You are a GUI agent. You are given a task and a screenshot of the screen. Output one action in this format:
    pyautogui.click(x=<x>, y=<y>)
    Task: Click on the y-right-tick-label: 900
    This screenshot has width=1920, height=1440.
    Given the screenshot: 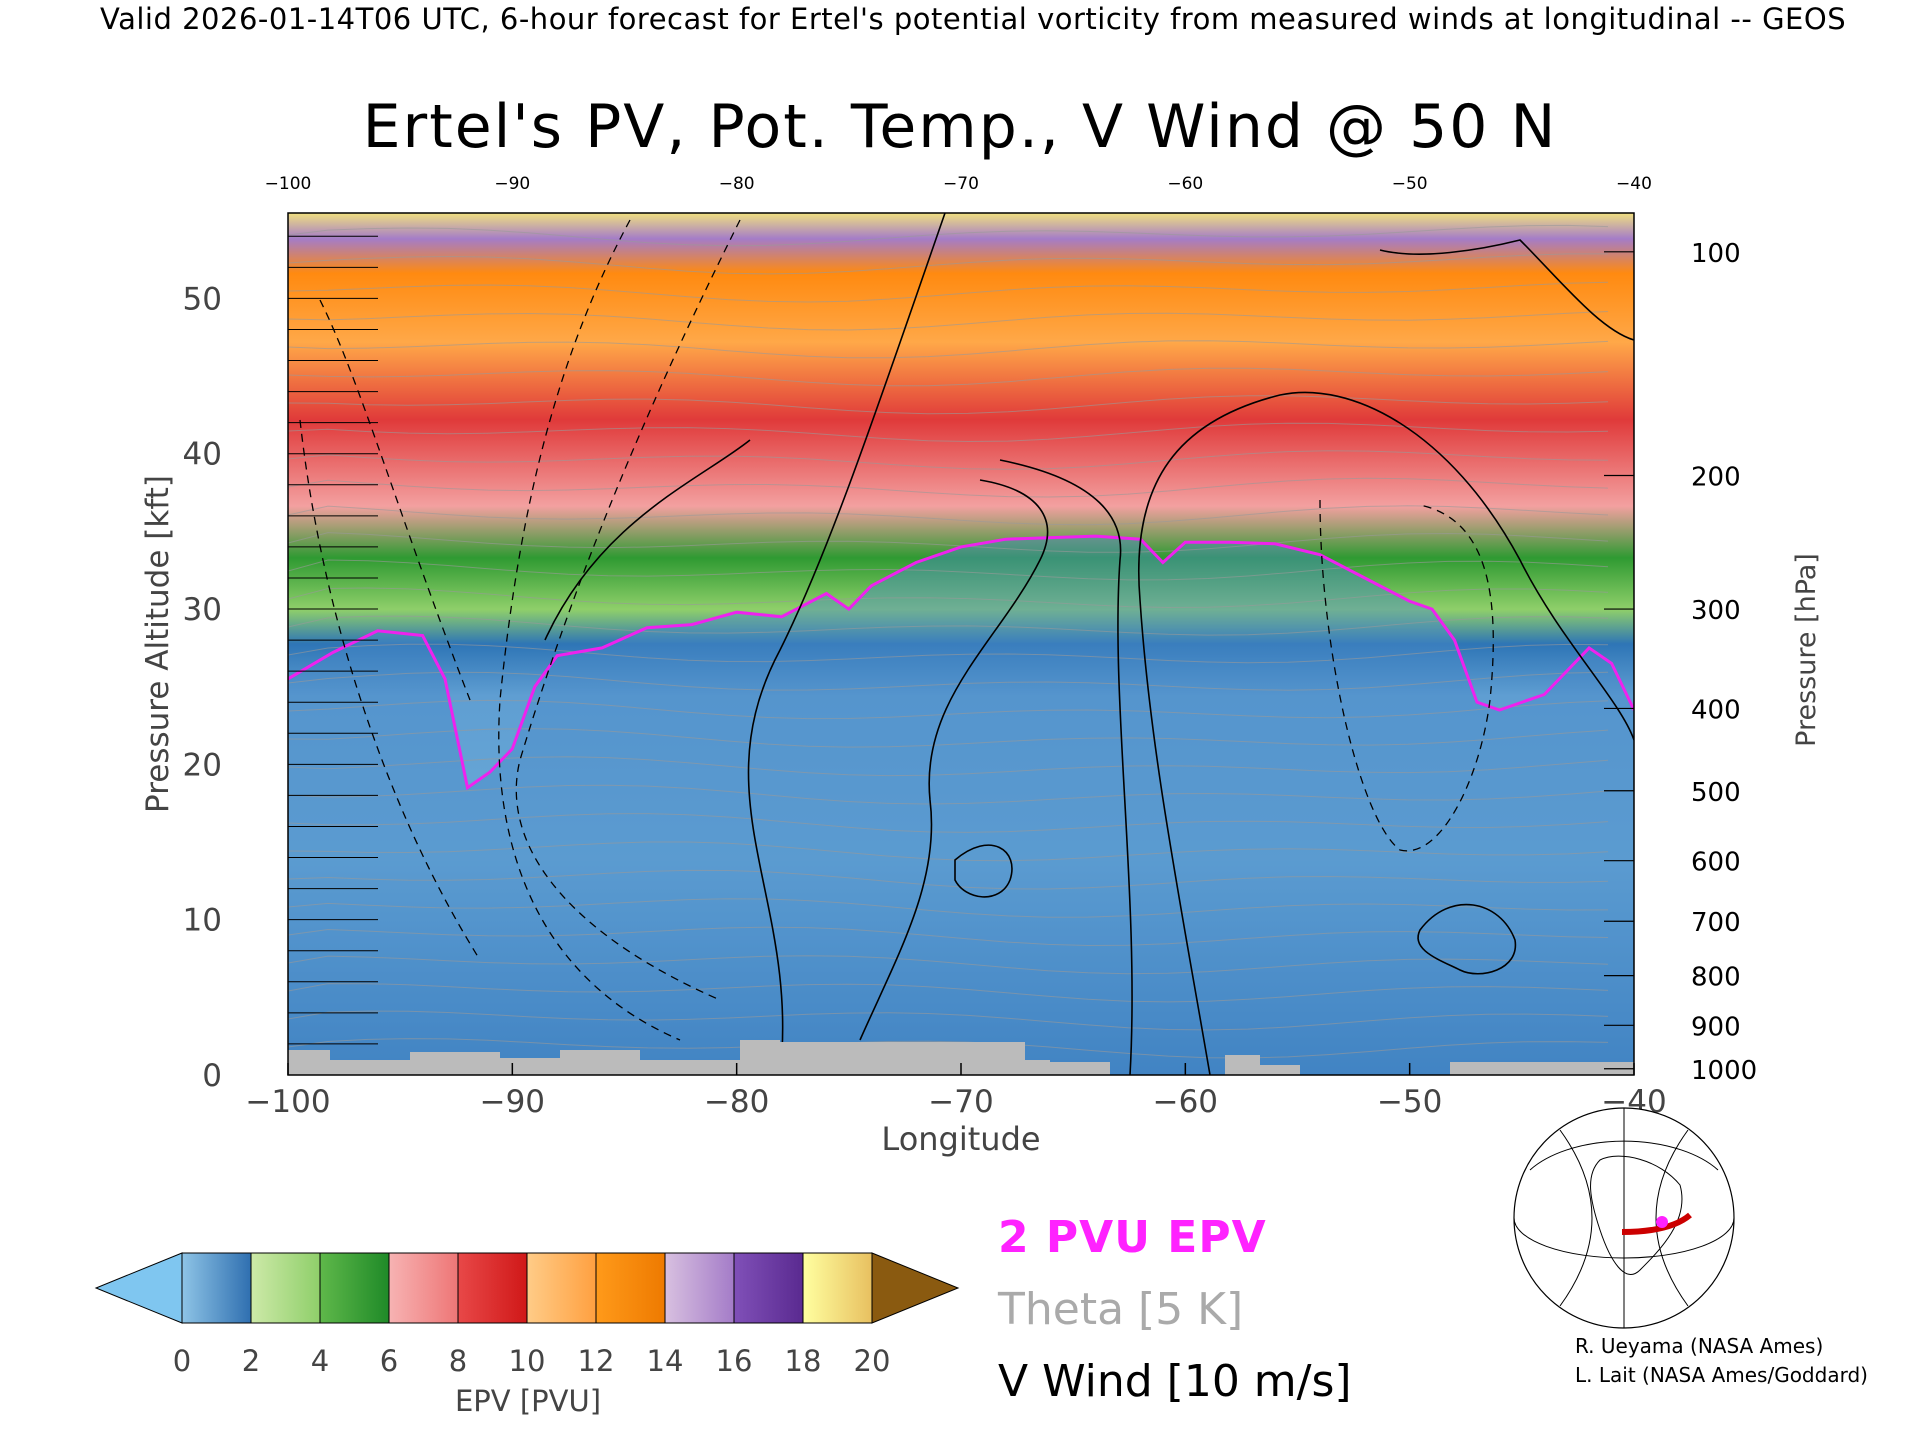 What is the action you would take?
    pyautogui.click(x=1716, y=1027)
    